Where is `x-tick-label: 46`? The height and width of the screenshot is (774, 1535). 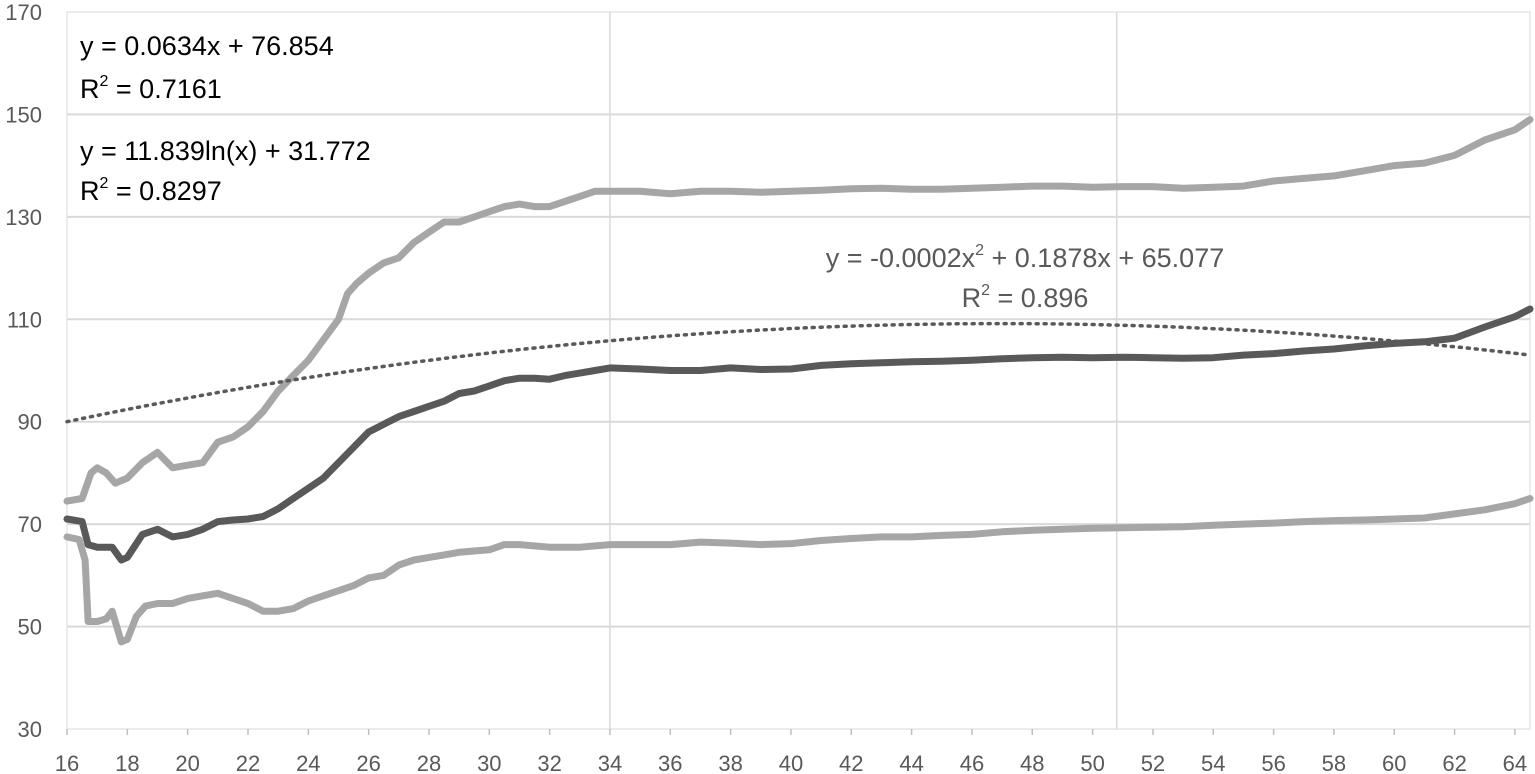
x-tick-label: 46 is located at coordinates (972, 762).